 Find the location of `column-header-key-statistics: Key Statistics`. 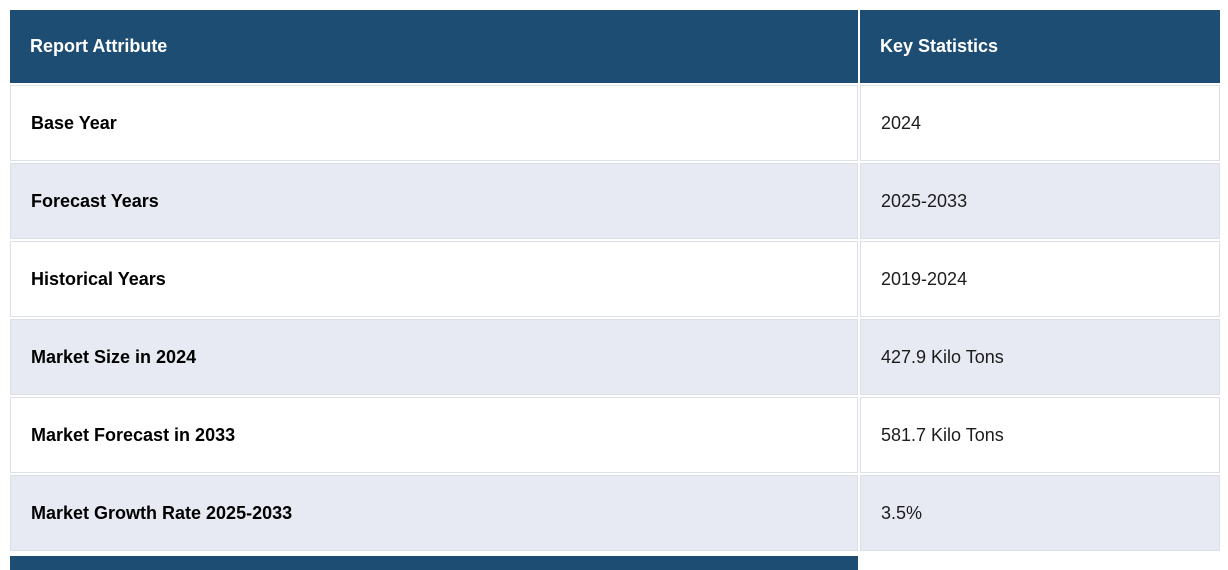

column-header-key-statistics: Key Statistics is located at coordinates (1040, 46).